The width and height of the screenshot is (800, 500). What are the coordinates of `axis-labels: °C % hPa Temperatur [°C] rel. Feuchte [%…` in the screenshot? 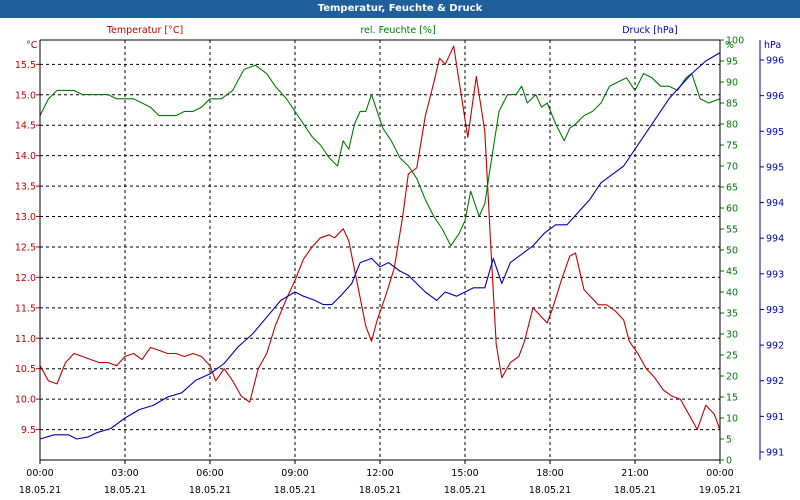 It's located at (403, 38).